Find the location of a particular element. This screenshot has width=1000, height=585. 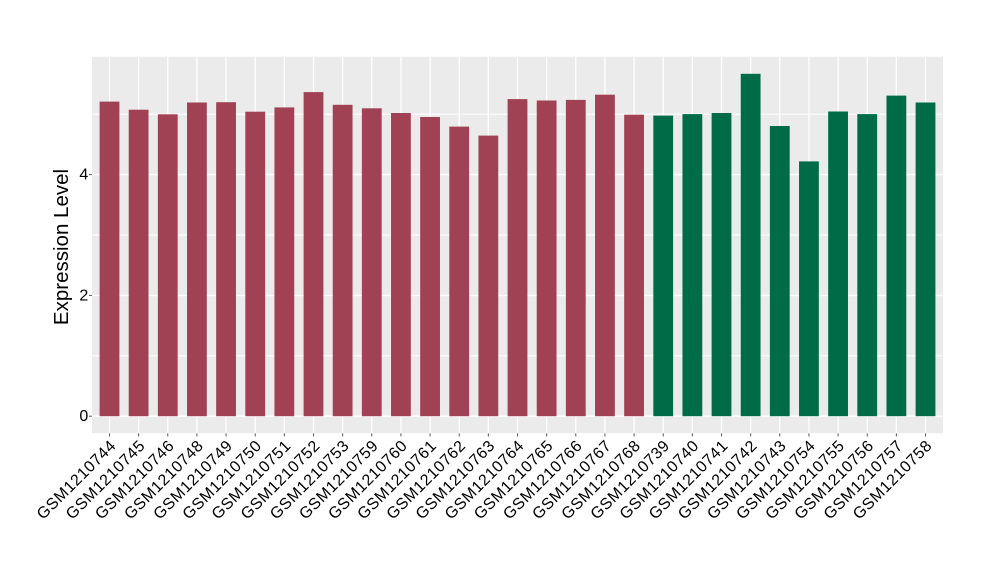

svg-text: 0 is located at coordinates (83, 416).